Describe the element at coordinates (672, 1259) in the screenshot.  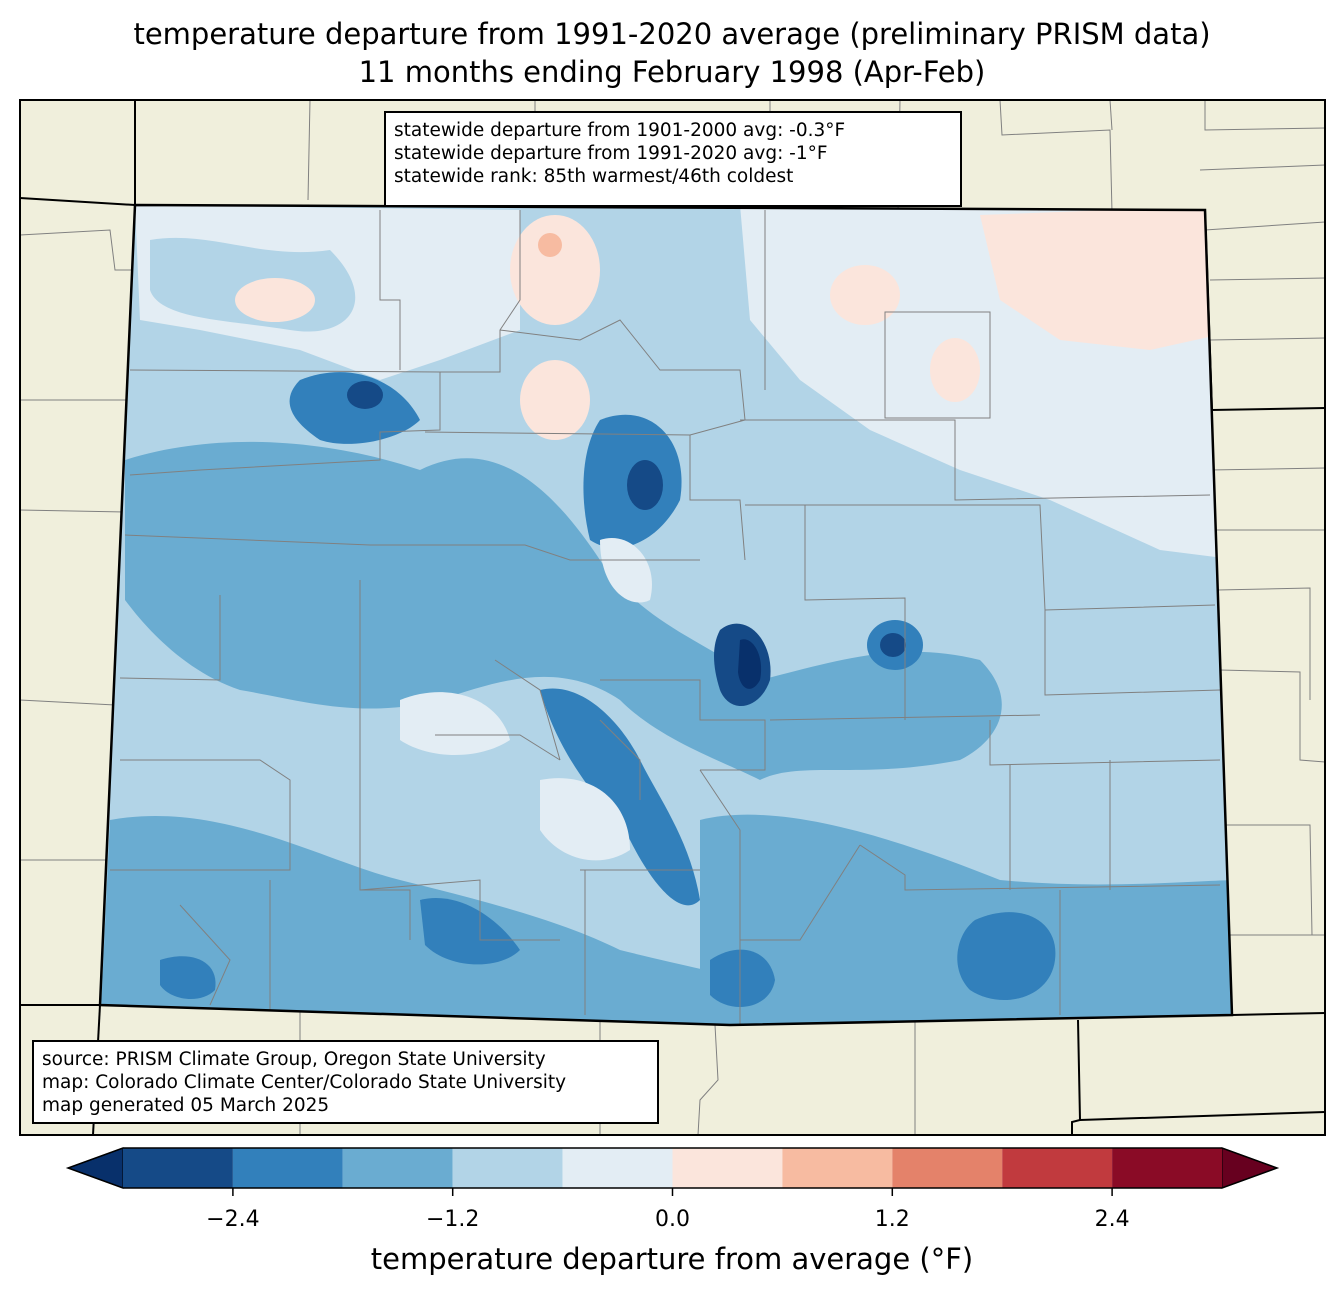
I see `colorbar-label: temperature departure from average (°F)` at that location.